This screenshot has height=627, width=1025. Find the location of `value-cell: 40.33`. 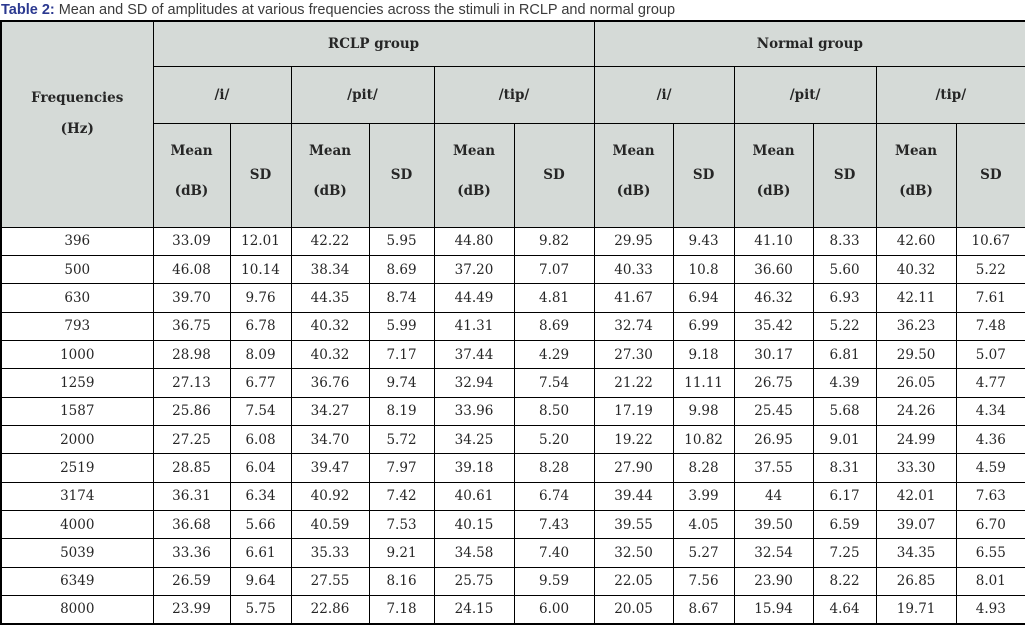

value-cell: 40.33 is located at coordinates (633, 269).